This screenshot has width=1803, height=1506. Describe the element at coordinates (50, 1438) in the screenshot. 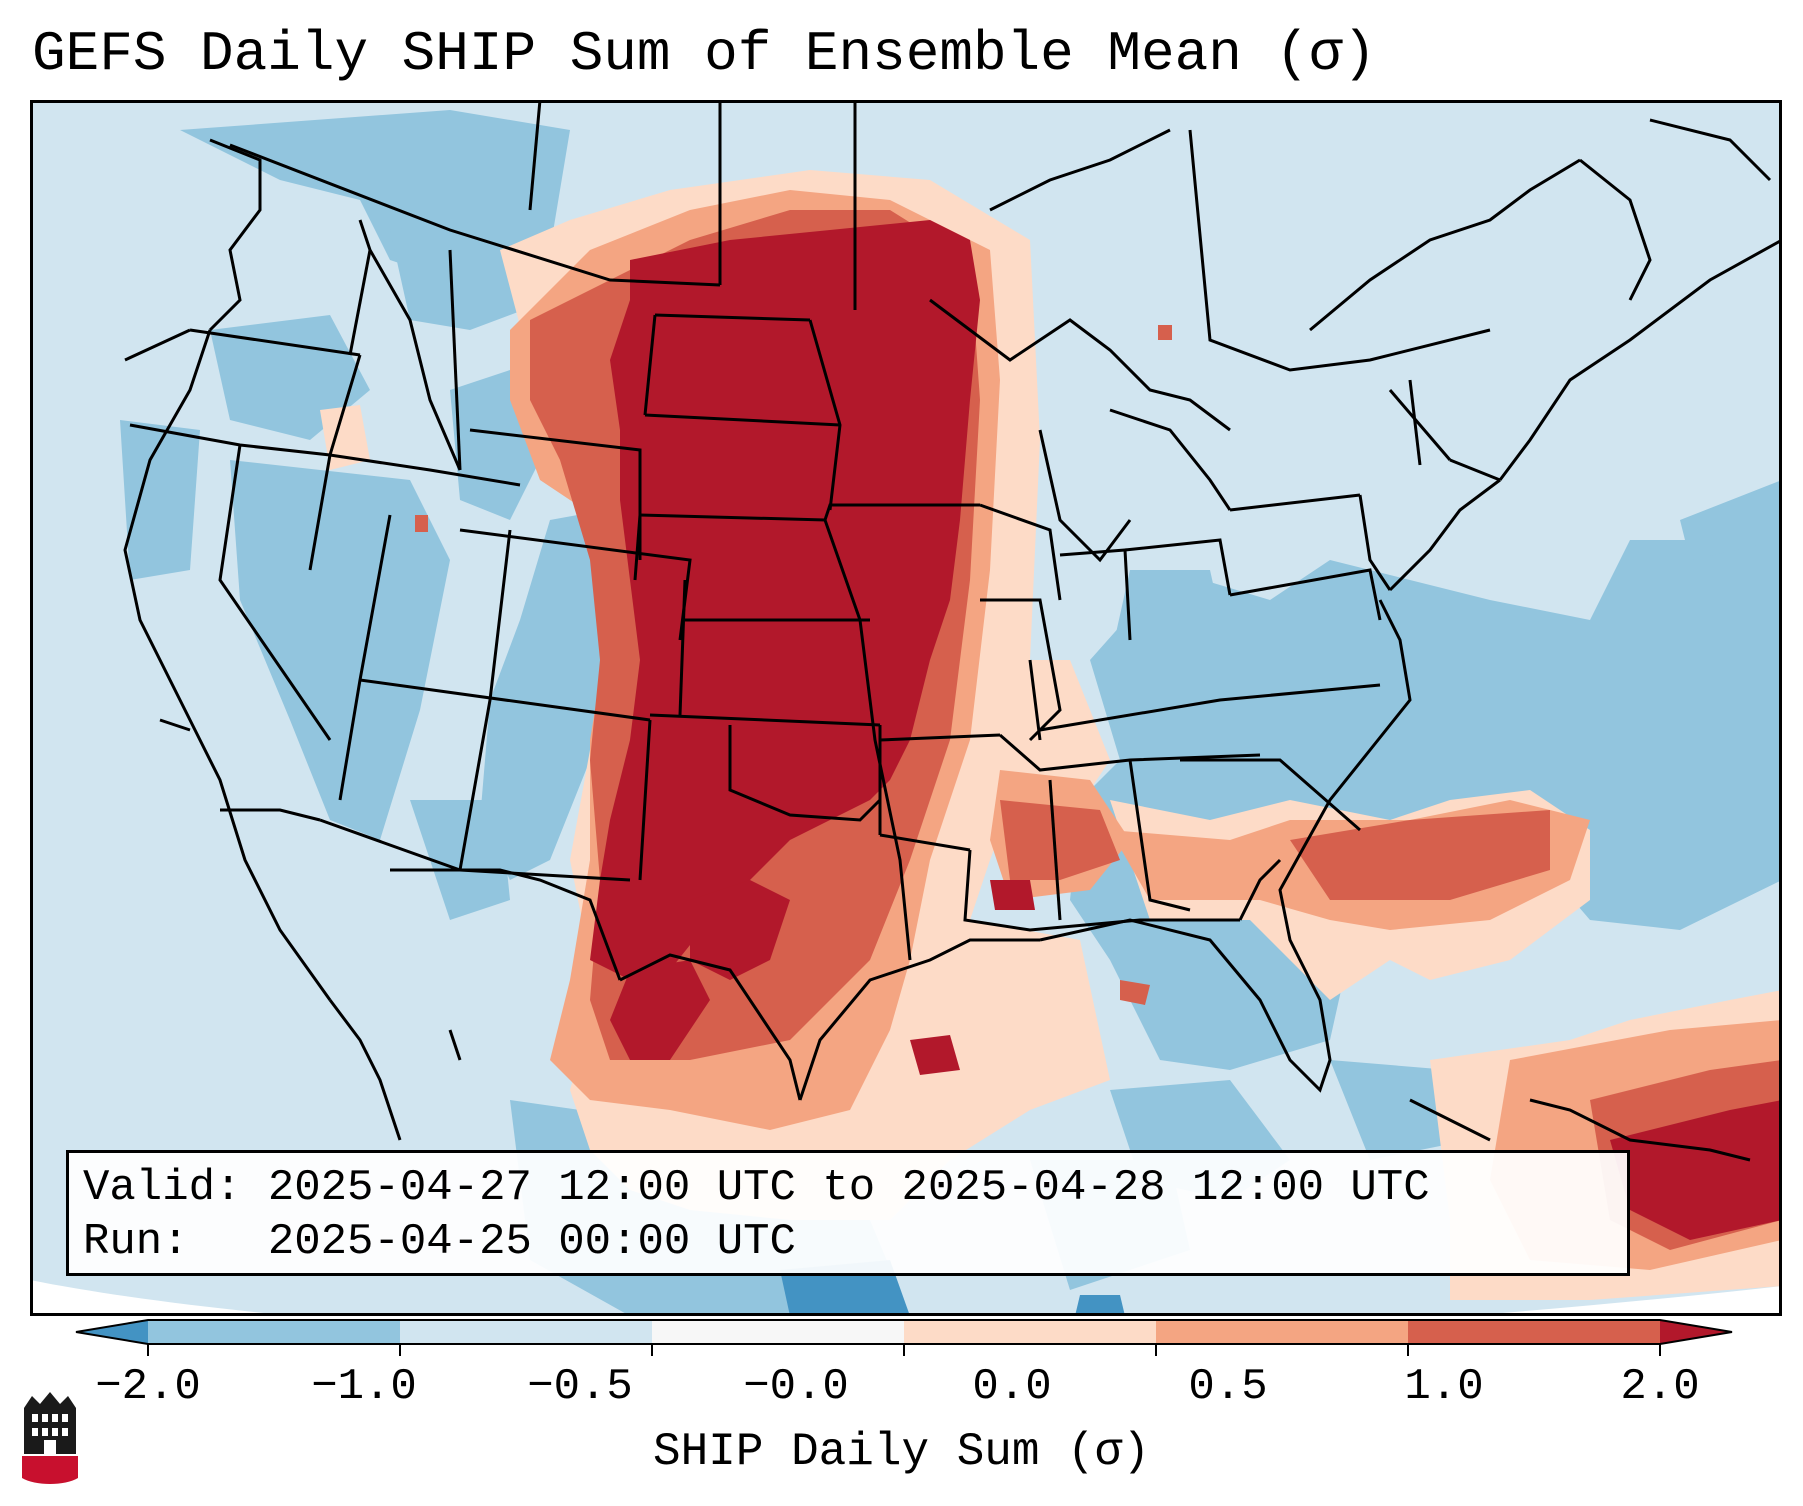

I see `niu-logo-icon` at that location.